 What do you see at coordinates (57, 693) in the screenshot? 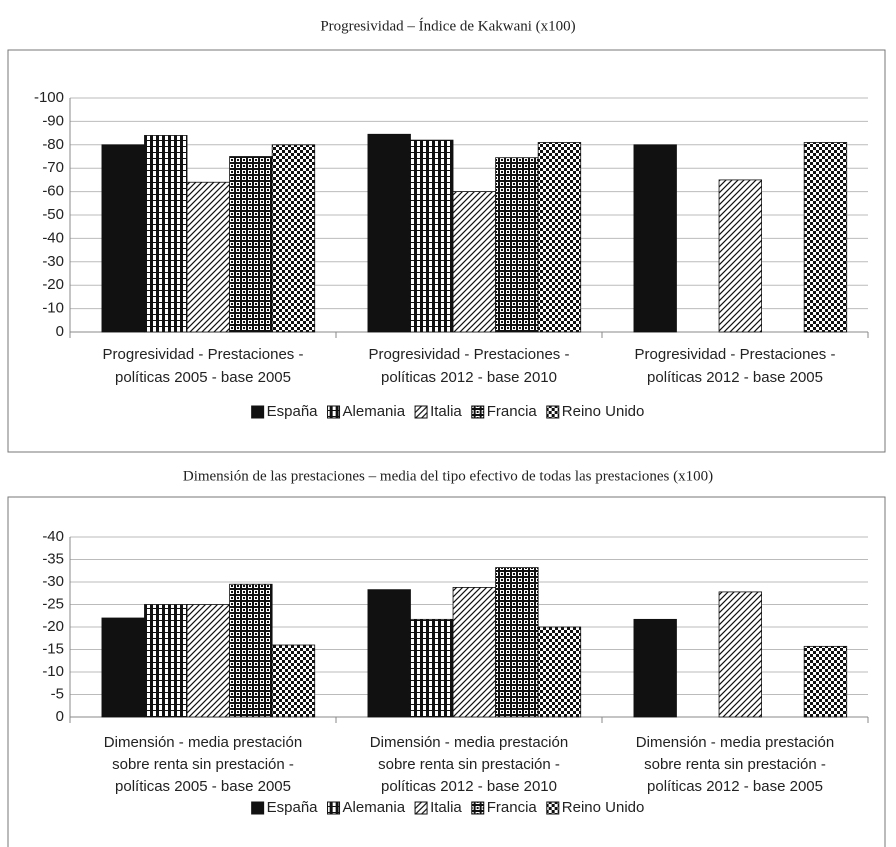
I see `y-tick-label: -5` at bounding box center [57, 693].